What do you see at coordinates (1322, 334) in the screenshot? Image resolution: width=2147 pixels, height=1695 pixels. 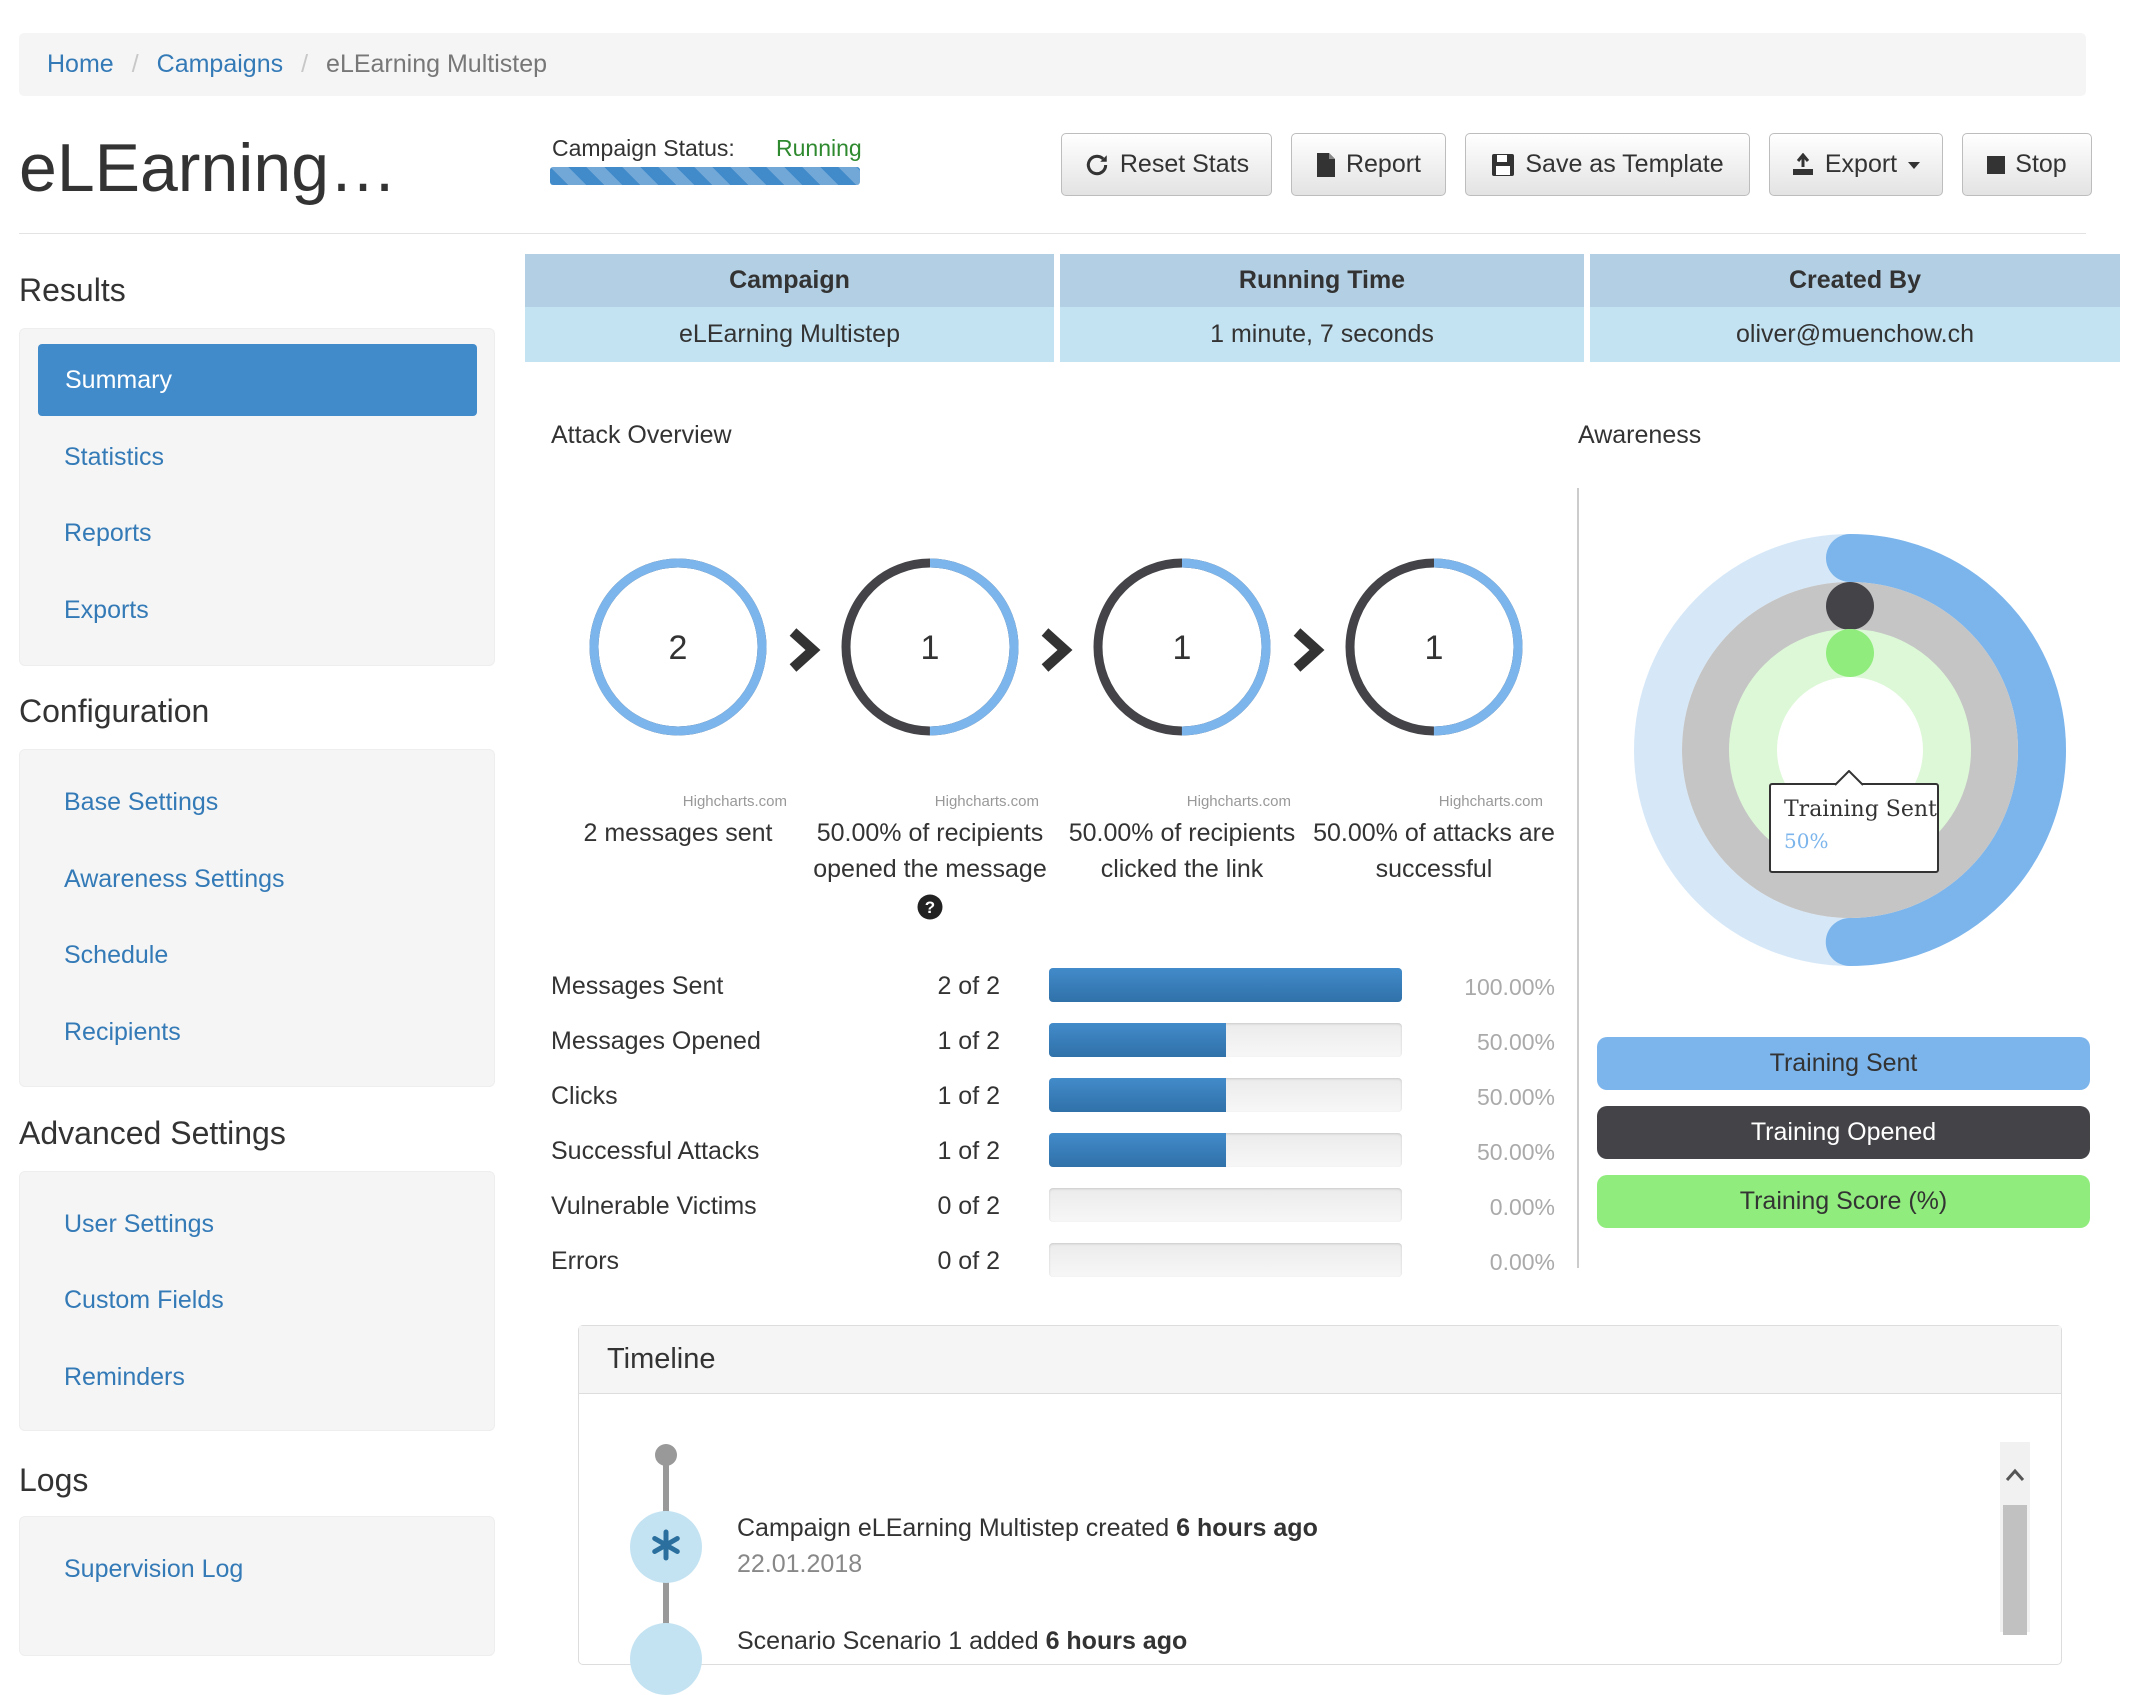 I see `info-value-running-time: 1 minute, 7 seconds` at bounding box center [1322, 334].